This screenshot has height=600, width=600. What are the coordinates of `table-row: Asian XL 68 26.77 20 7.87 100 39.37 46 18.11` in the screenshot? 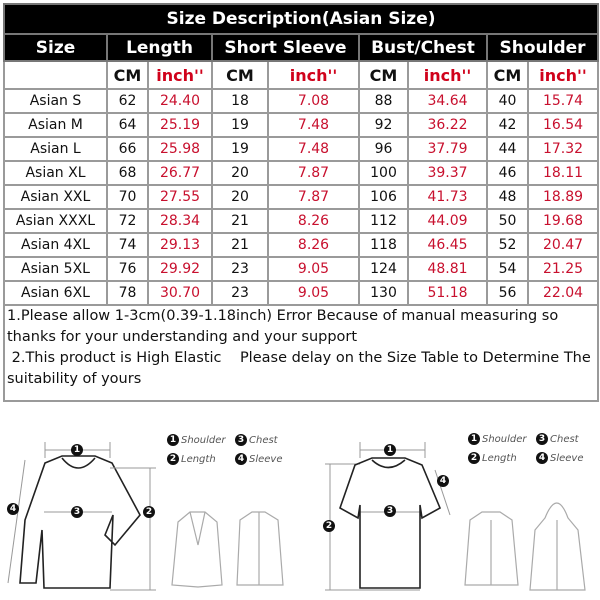 It's located at (301, 173).